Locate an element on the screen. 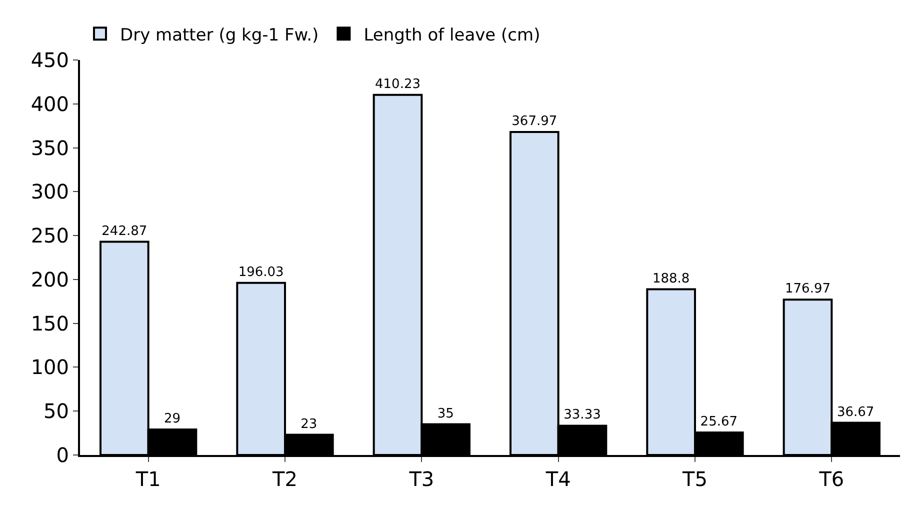  y-tick-label: 150 is located at coordinates (49, 323).